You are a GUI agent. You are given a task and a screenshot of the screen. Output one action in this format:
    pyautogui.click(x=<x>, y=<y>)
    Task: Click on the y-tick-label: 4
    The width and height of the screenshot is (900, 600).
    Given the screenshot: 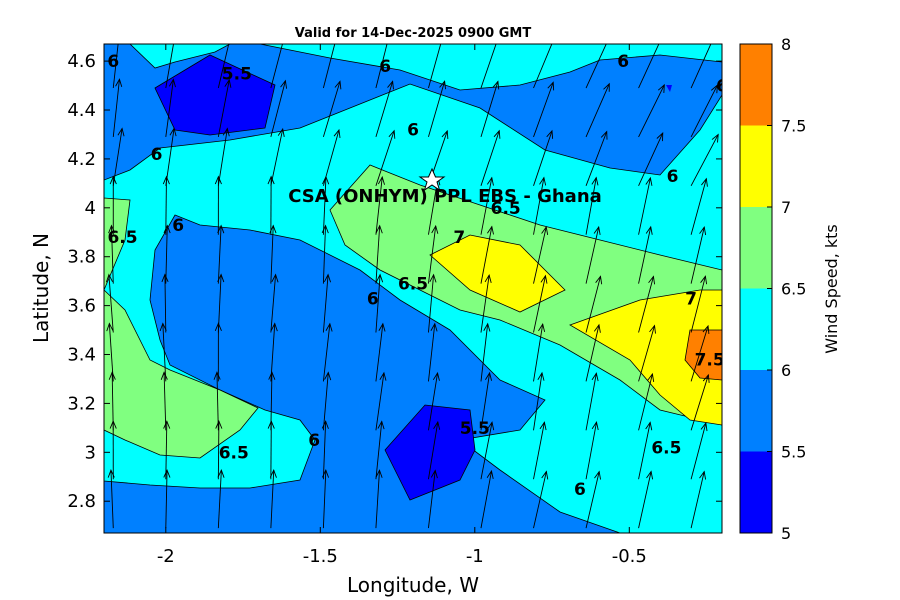 What is the action you would take?
    pyautogui.click(x=90, y=208)
    